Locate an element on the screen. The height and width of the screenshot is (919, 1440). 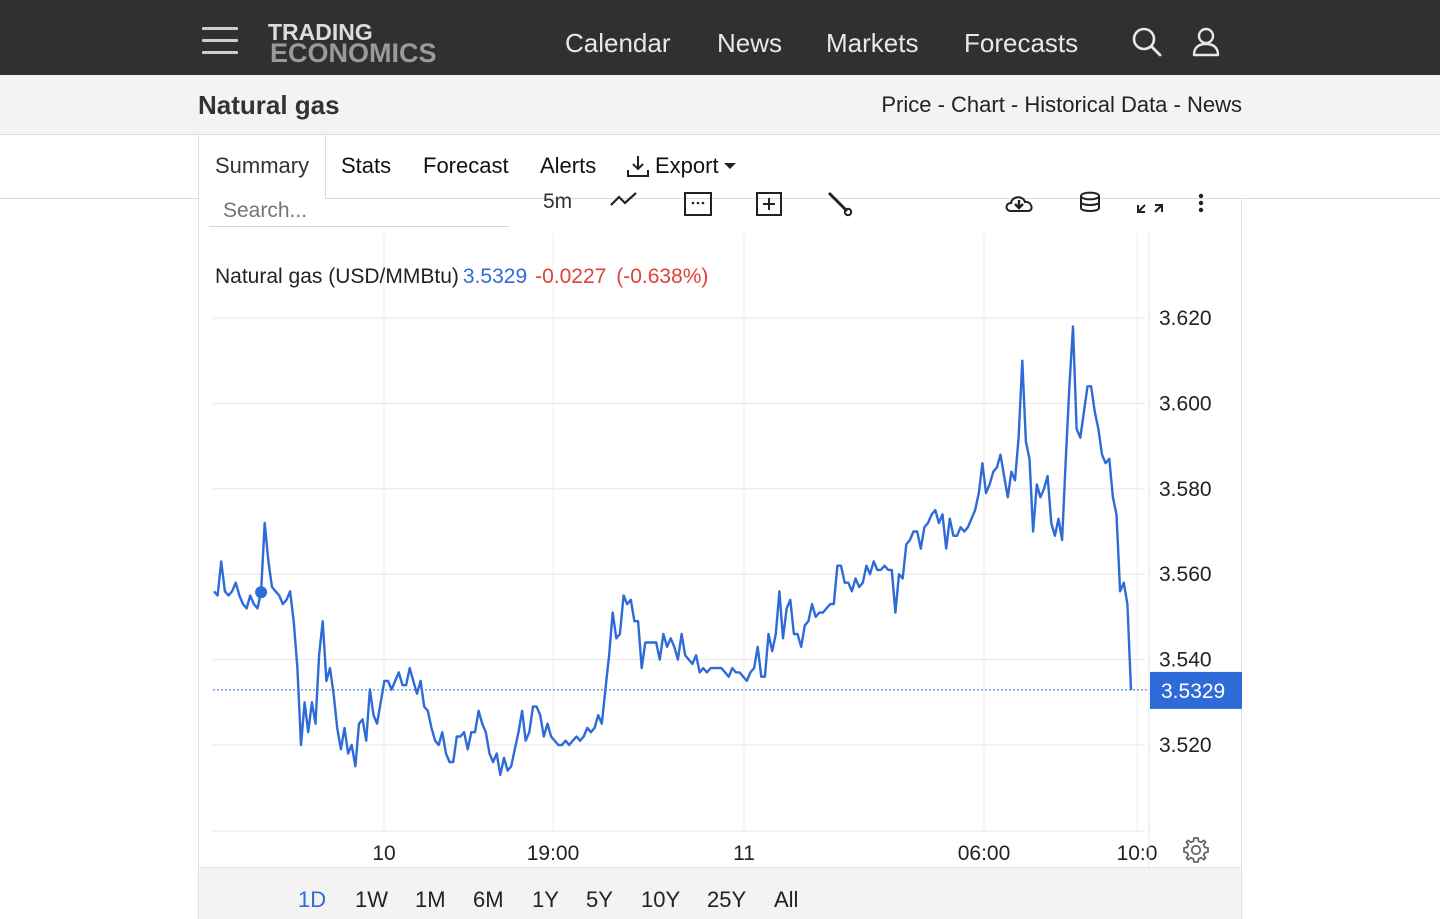
page-links: Price - Chart - Historical Data - News is located at coordinates (1061, 105).